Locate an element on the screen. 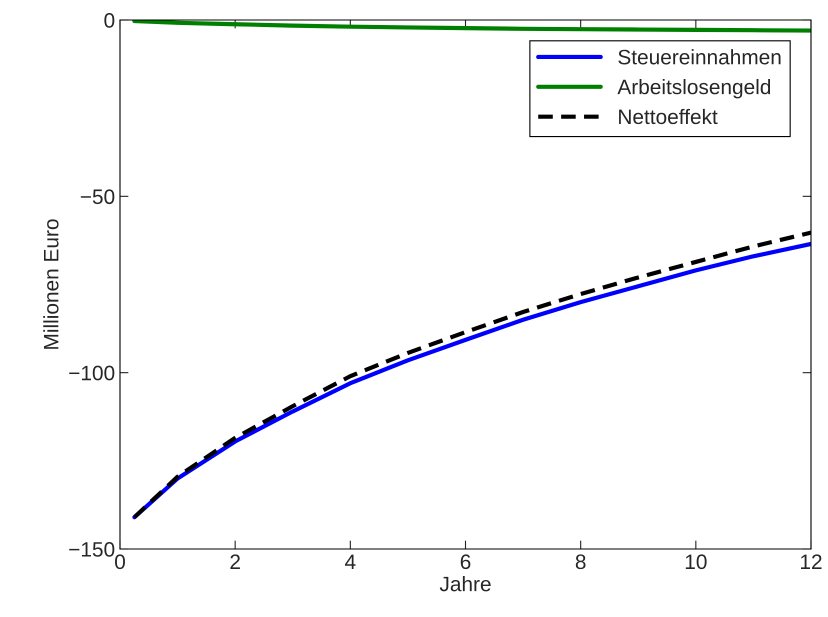 This screenshot has width=828, height=617. y-tick-label: −150 is located at coordinates (91, 549).